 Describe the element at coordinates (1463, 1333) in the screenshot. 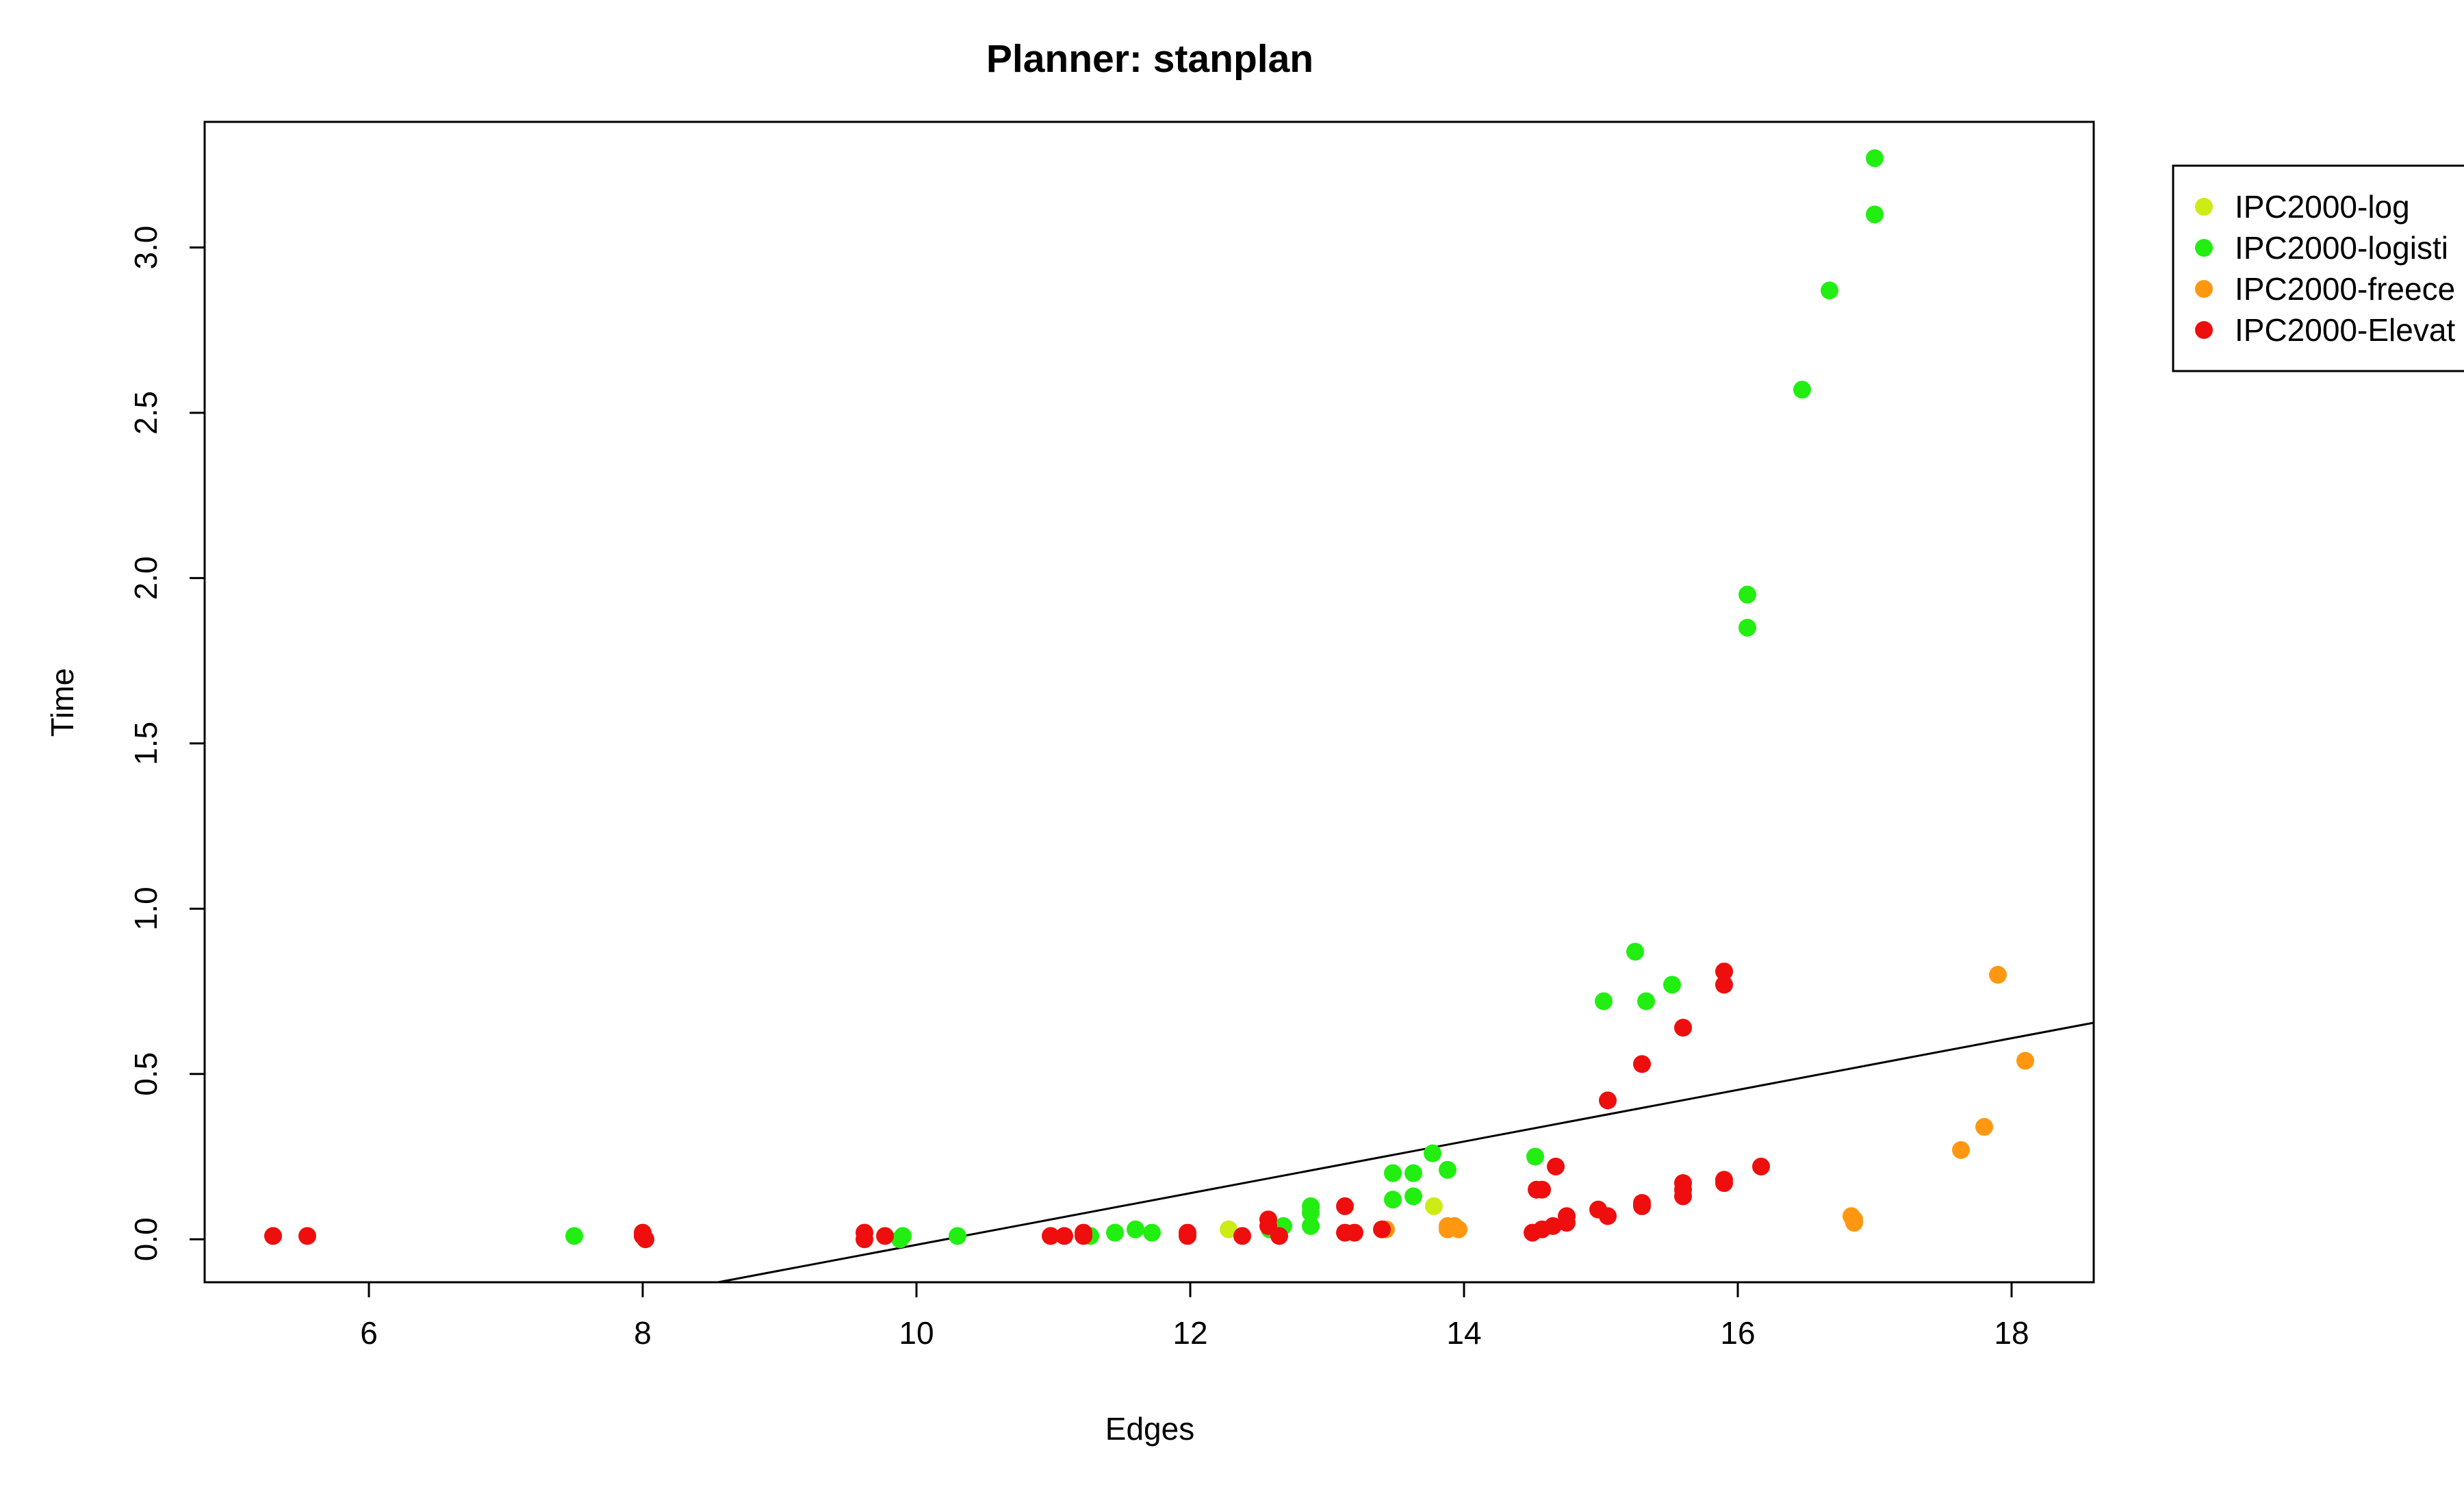

I see `x-tick-label: 14` at that location.